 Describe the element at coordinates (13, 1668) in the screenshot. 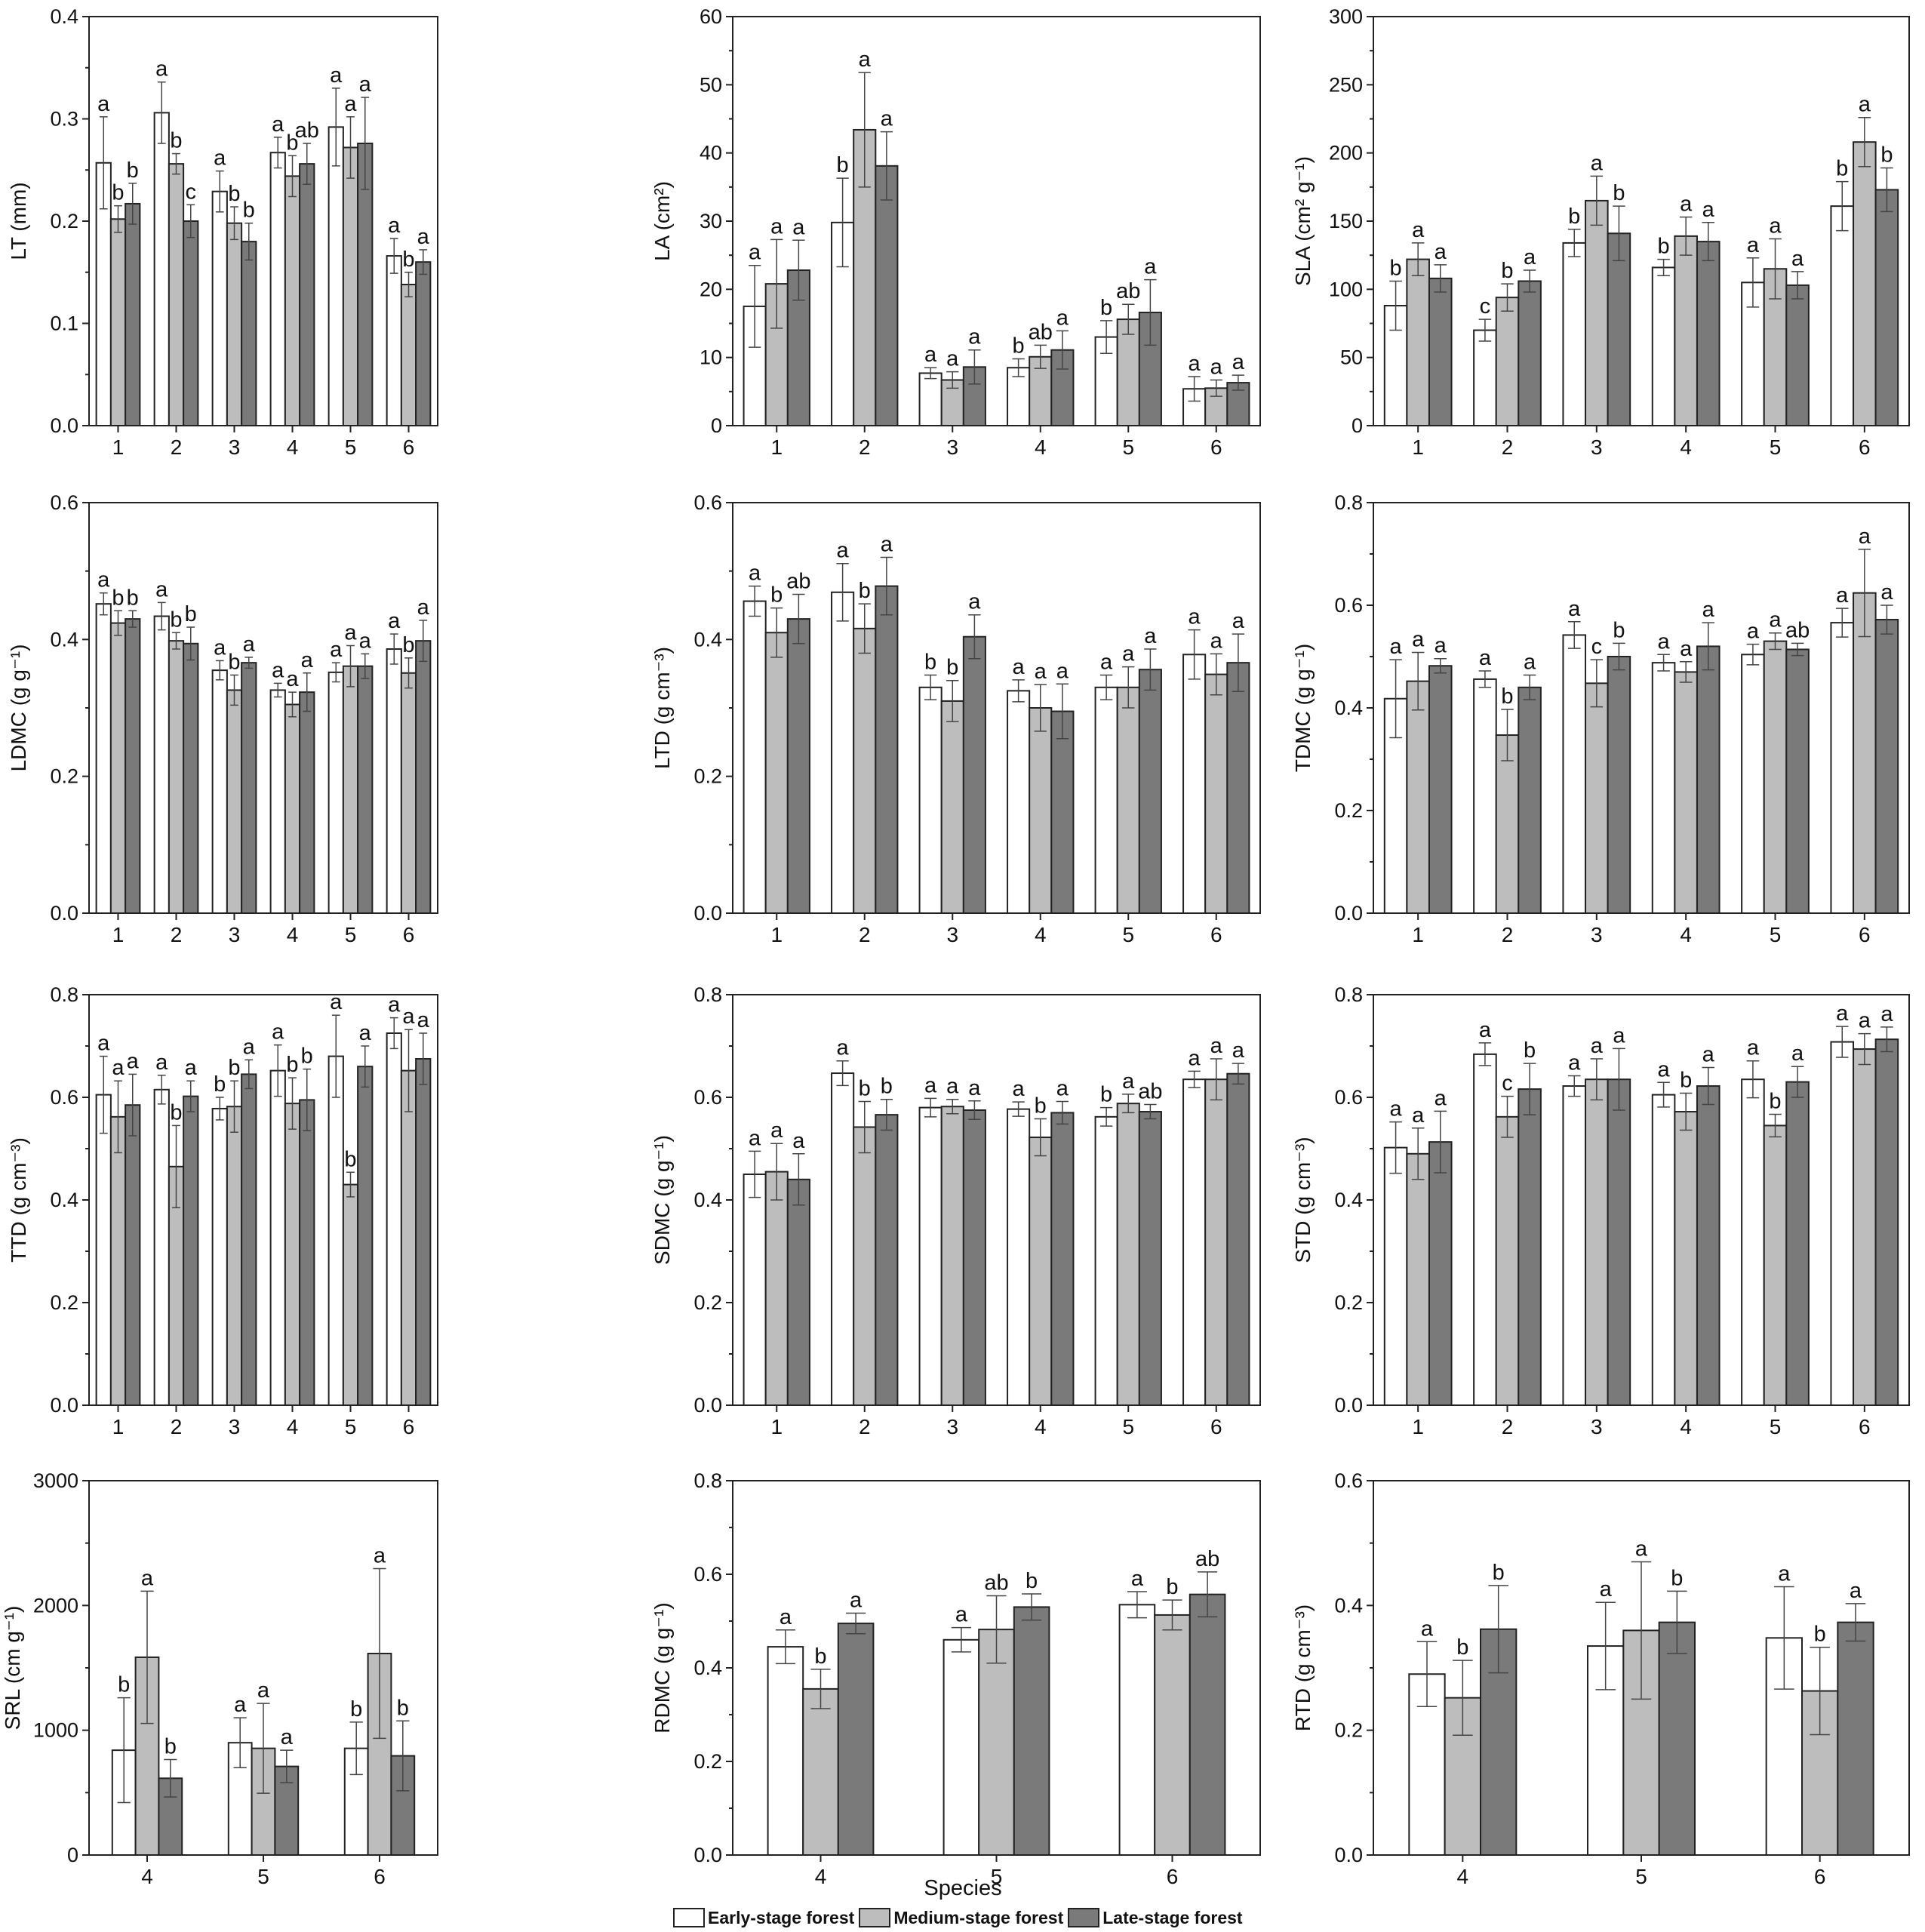

I see `panel-10-ylabel: SRL (cm g⁻¹)` at that location.